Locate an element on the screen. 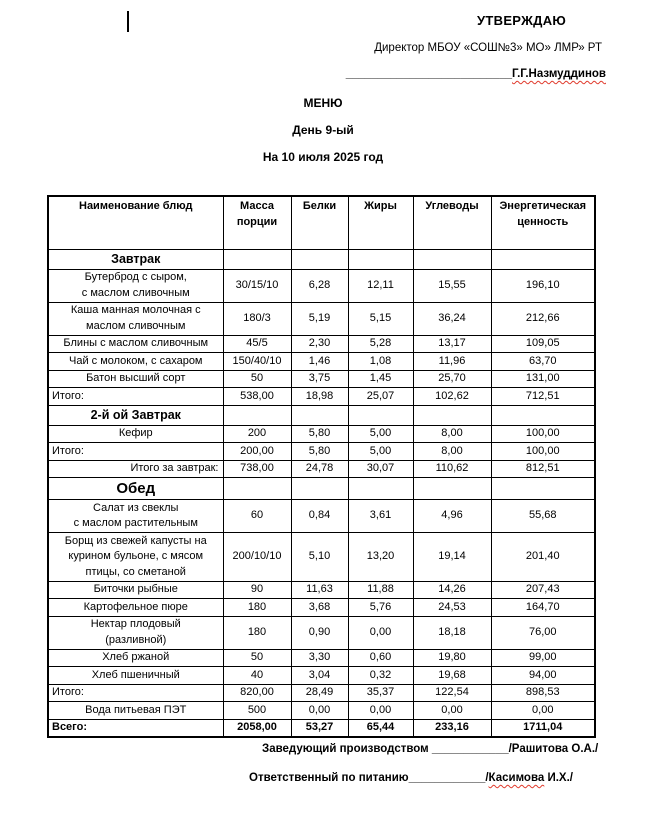 Image resolution: width=646 pixels, height=826 pixels. dish-name-cell: Биточки рыбные is located at coordinates (135, 589).